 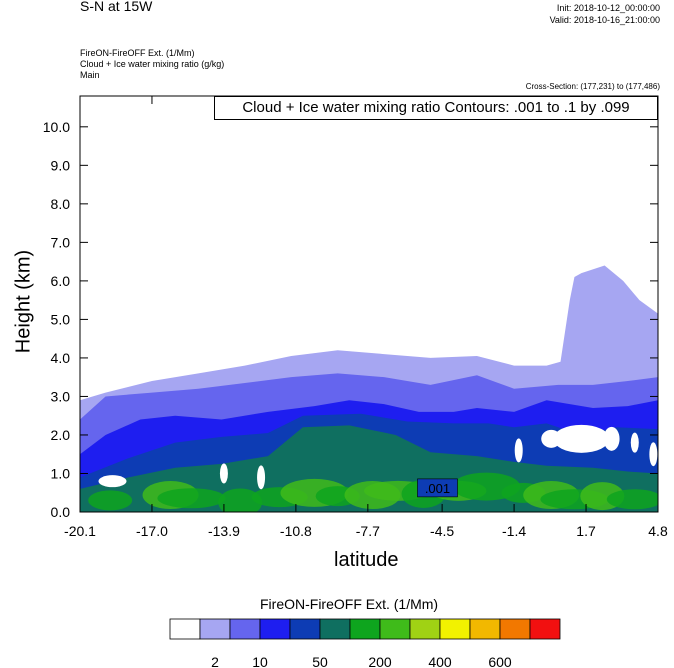 What do you see at coordinates (260, 661) in the screenshot?
I see `colorbar-tick-label: 10` at bounding box center [260, 661].